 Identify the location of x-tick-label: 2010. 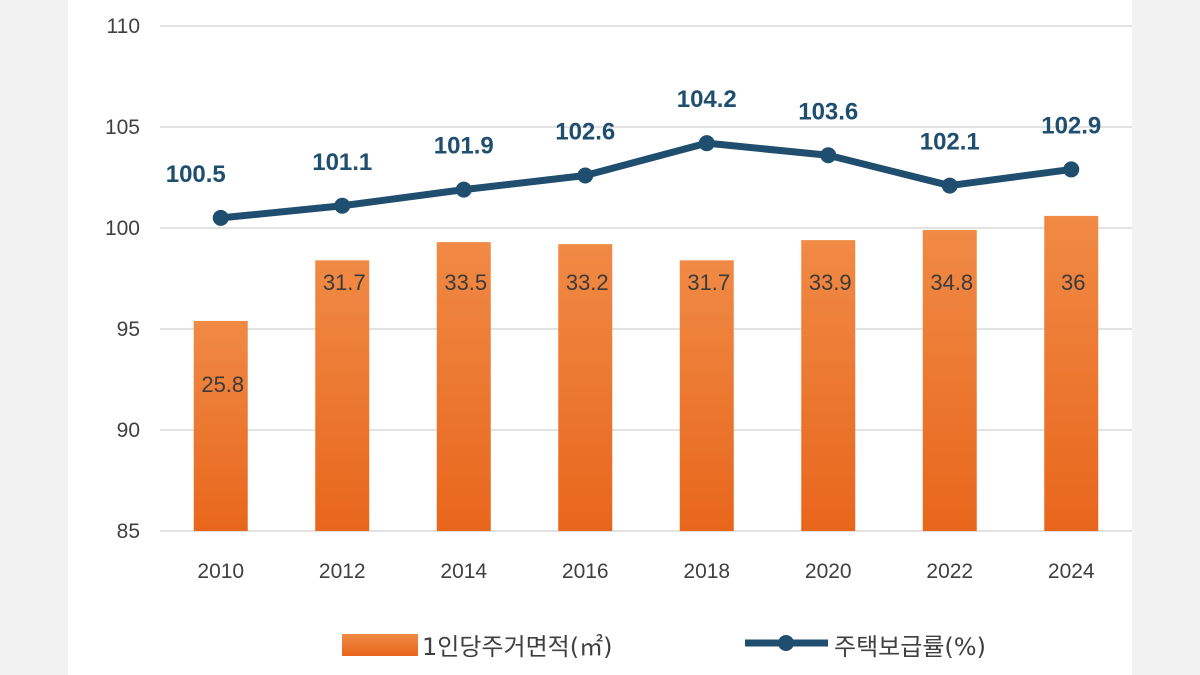
(220, 571).